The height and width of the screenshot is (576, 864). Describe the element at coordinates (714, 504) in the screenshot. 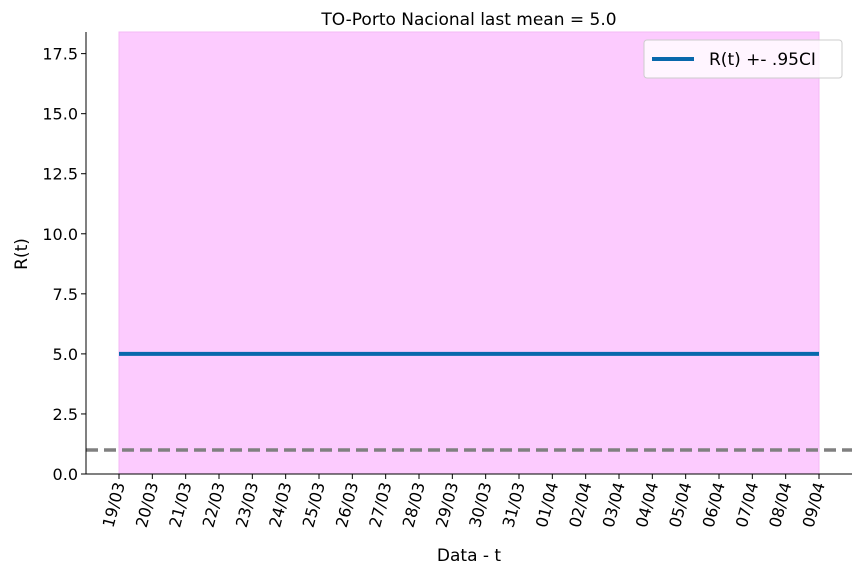

I see `x-tick-label: 06/04` at that location.